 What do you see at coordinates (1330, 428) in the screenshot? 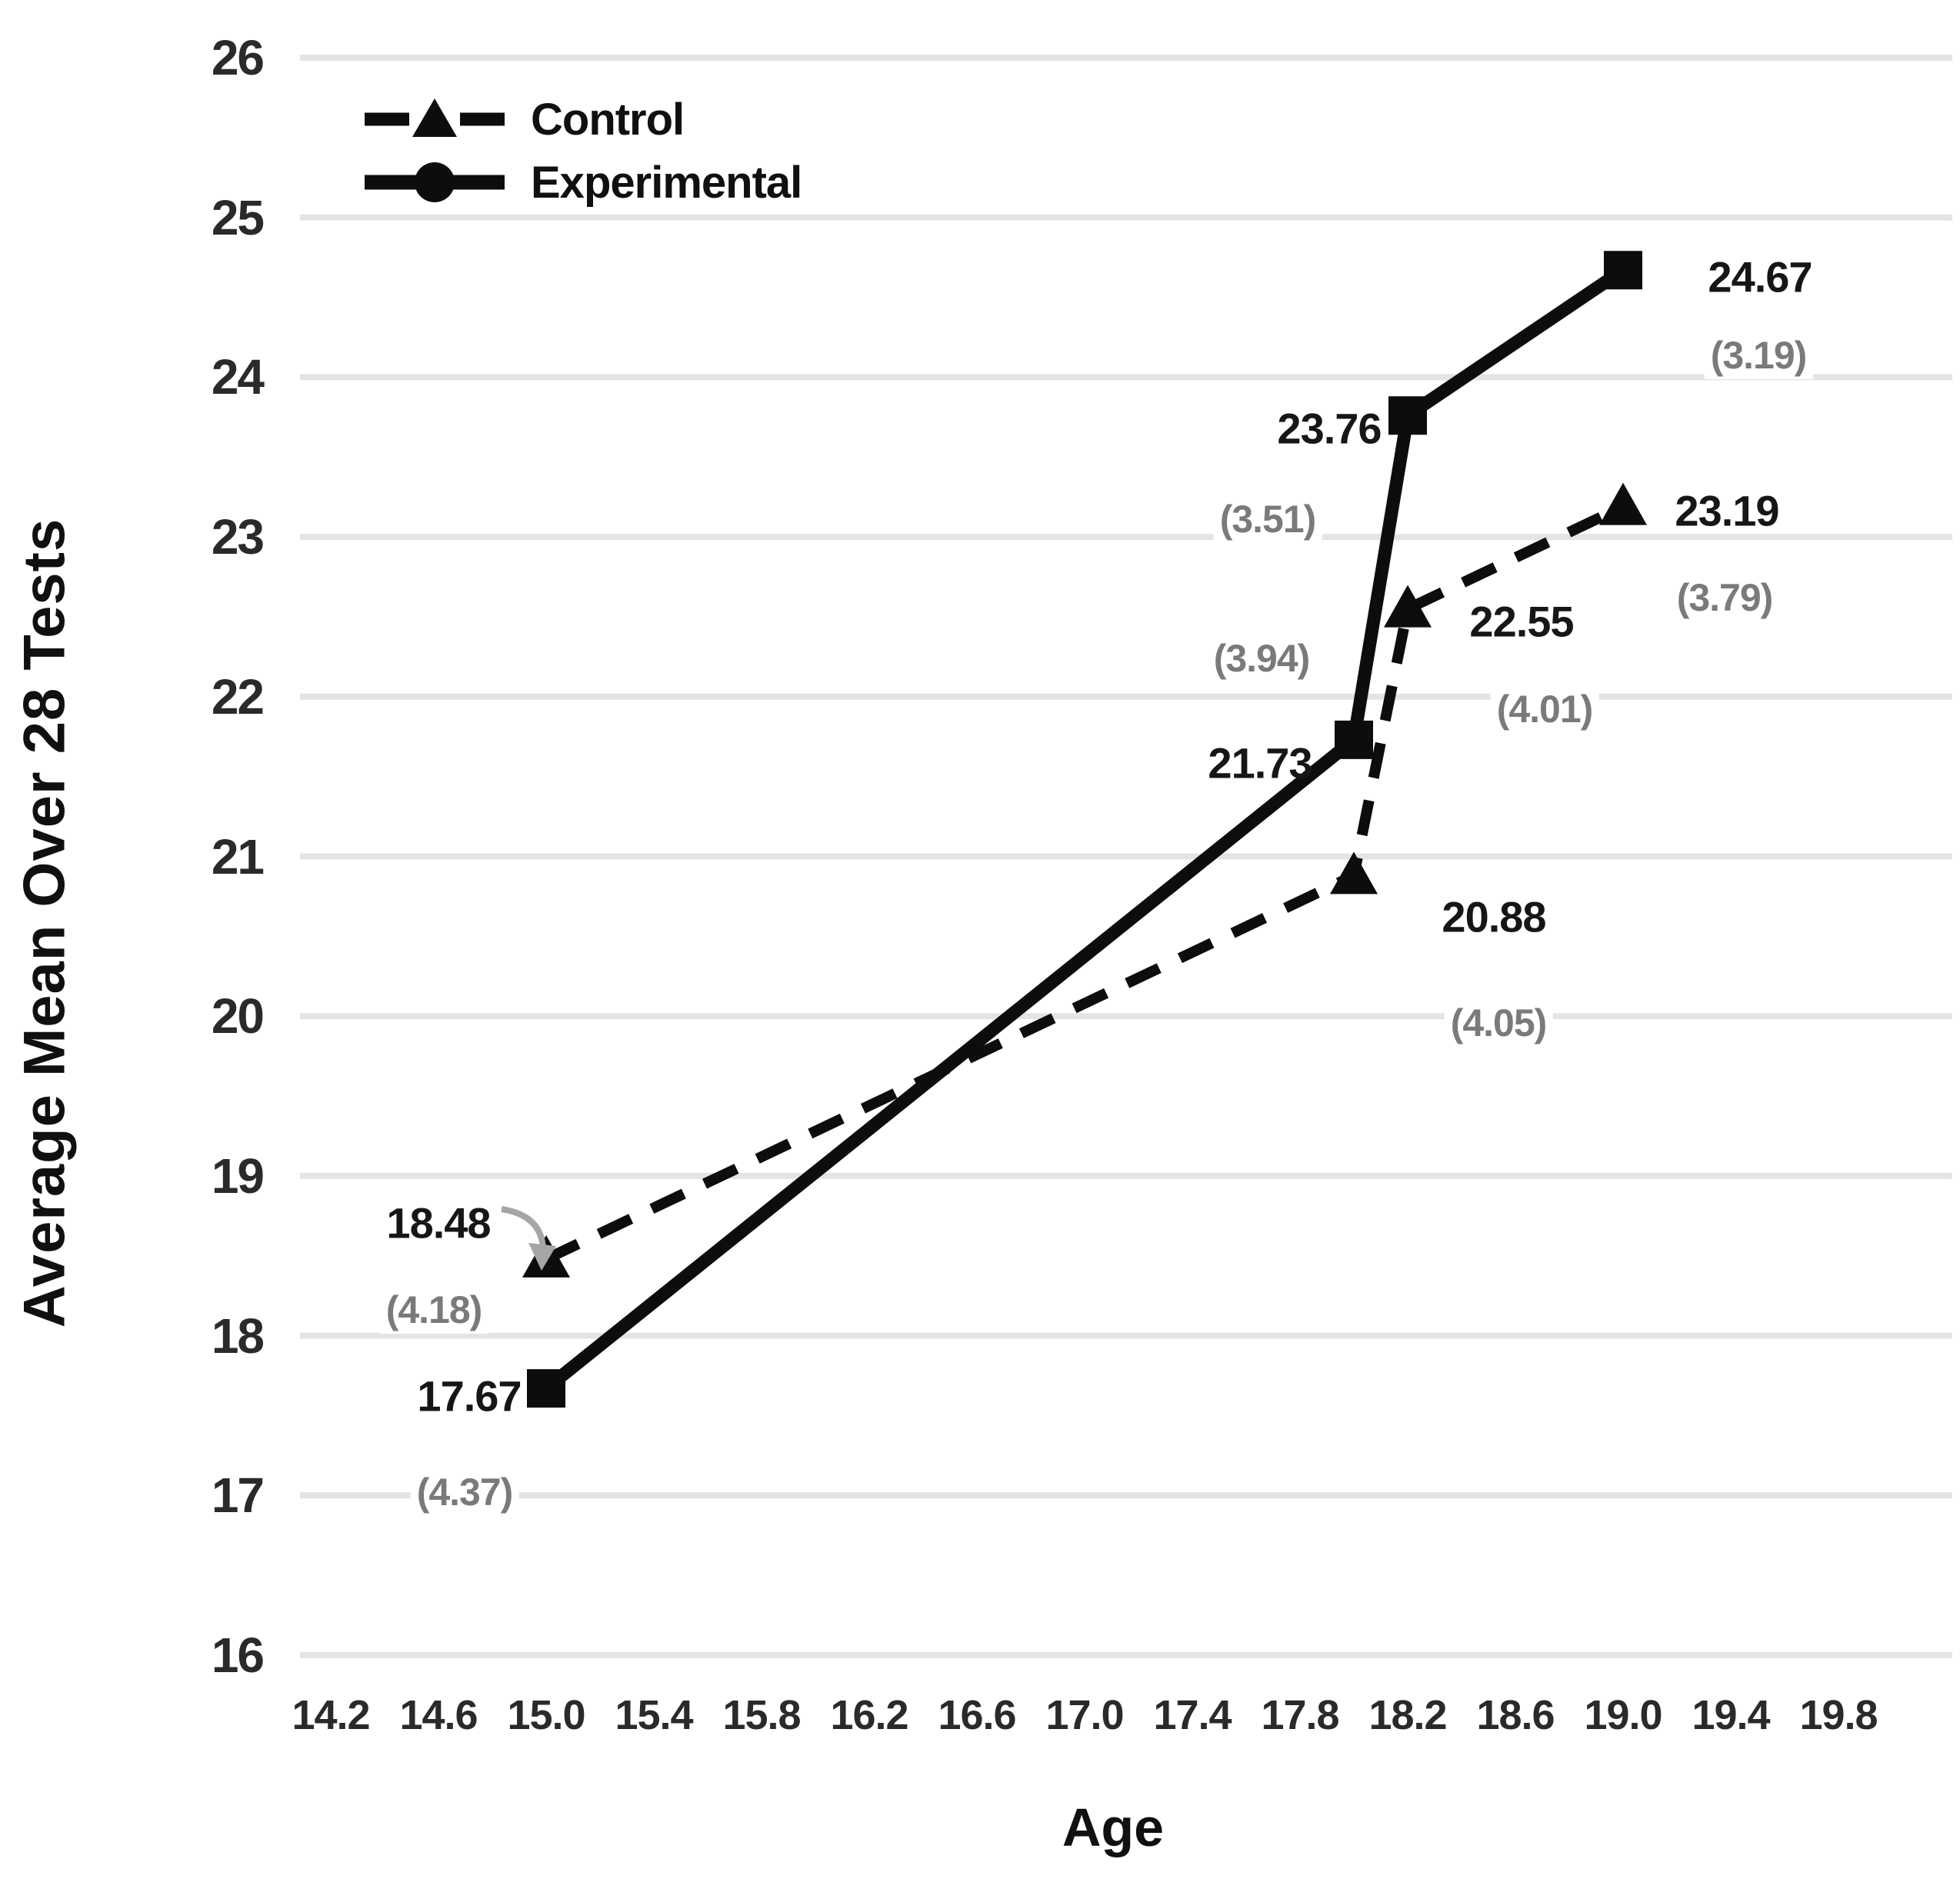
I see `experimental-value-label: 23.76` at bounding box center [1330, 428].